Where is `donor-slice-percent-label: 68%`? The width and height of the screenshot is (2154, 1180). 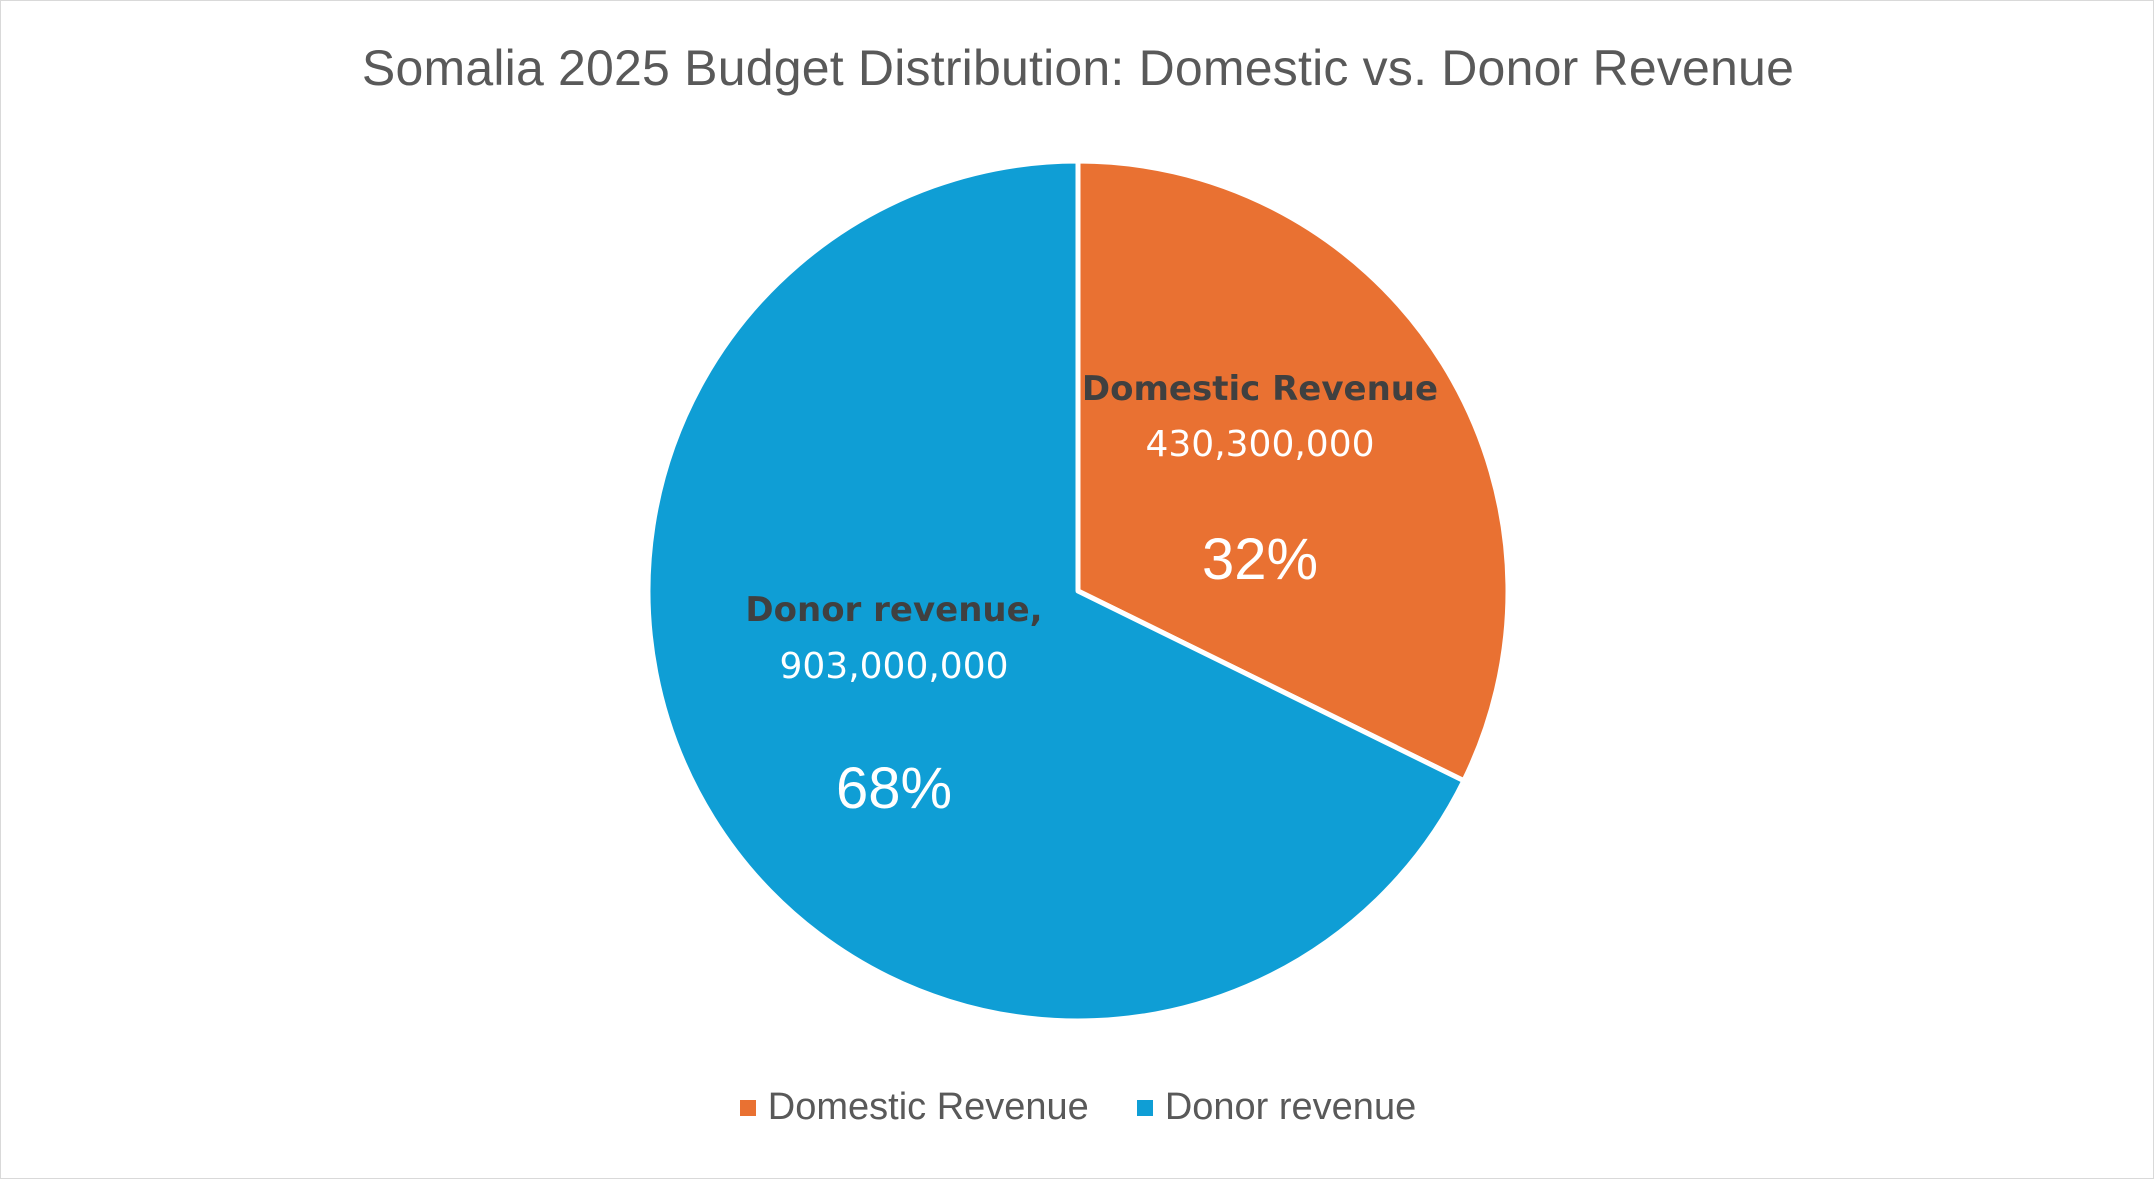
donor-slice-percent-label: 68% is located at coordinates (894, 788).